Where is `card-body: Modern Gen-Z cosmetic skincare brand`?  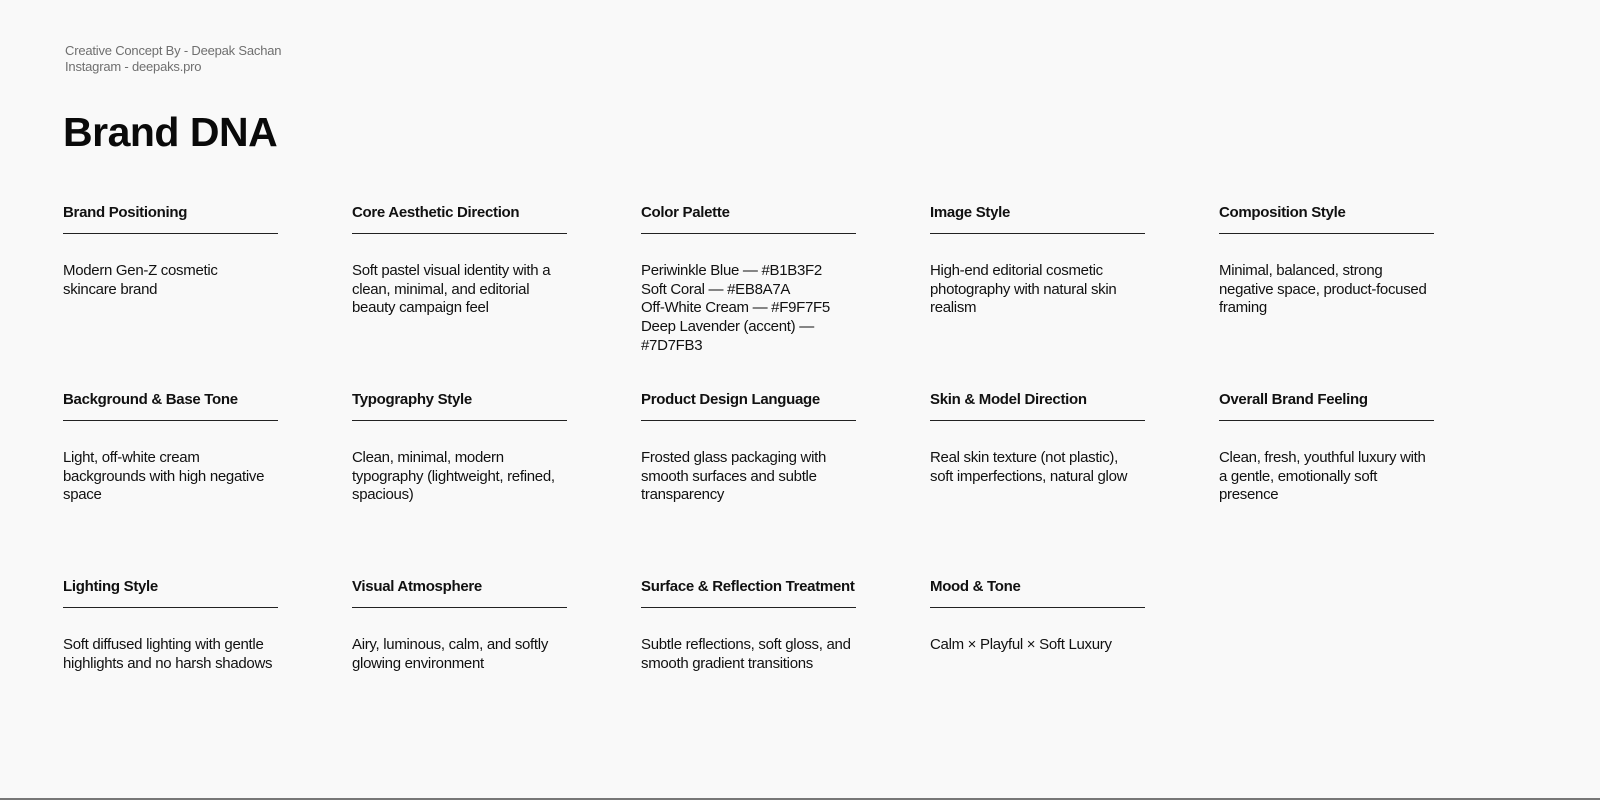
card-body: Modern Gen-Z cosmetic skincare brand is located at coordinates (140, 280).